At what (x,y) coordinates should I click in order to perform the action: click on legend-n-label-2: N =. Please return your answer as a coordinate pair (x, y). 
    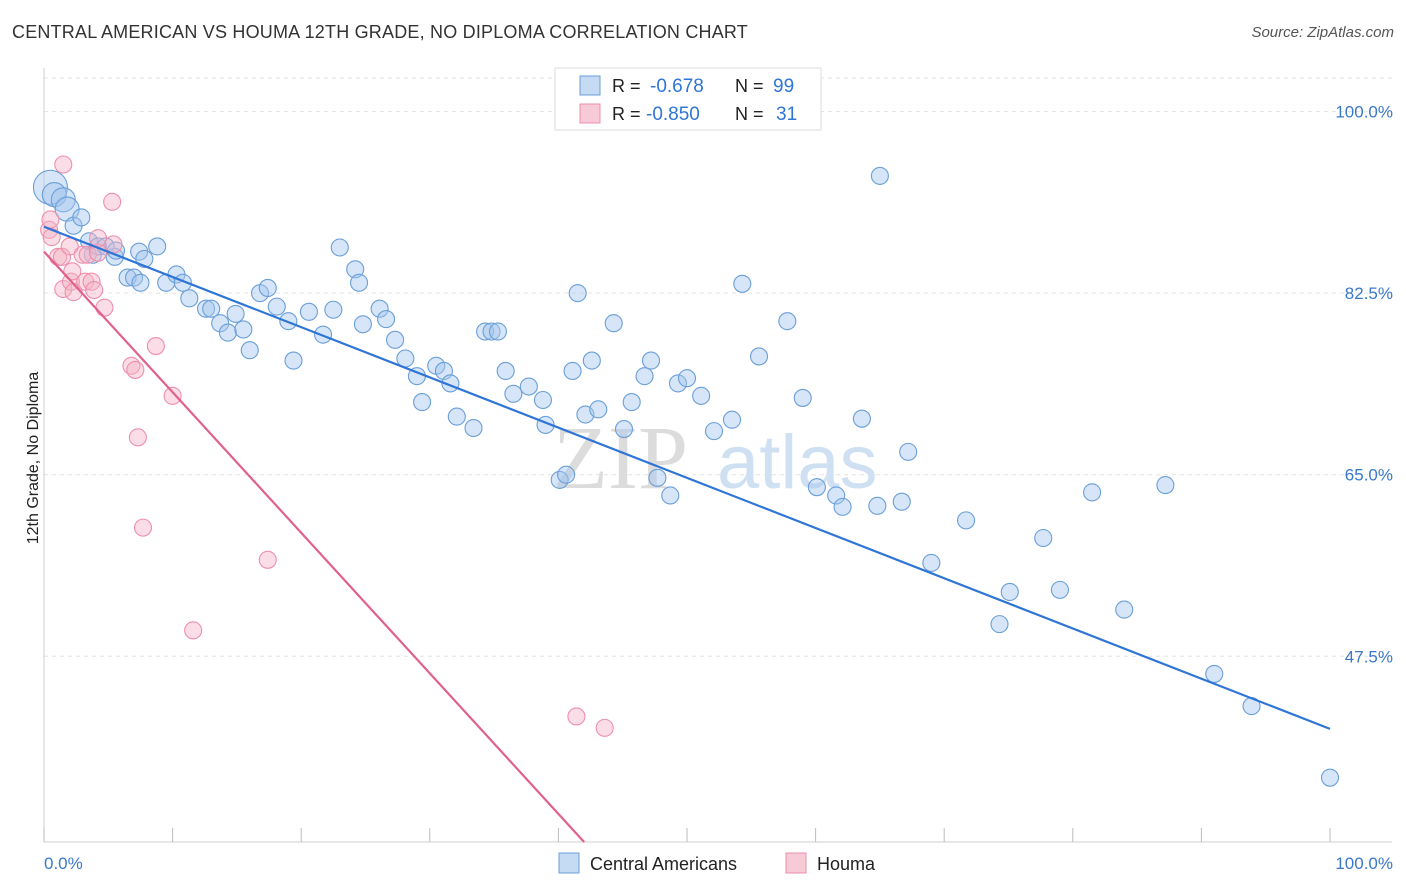
    Looking at the image, I should click on (749, 114).